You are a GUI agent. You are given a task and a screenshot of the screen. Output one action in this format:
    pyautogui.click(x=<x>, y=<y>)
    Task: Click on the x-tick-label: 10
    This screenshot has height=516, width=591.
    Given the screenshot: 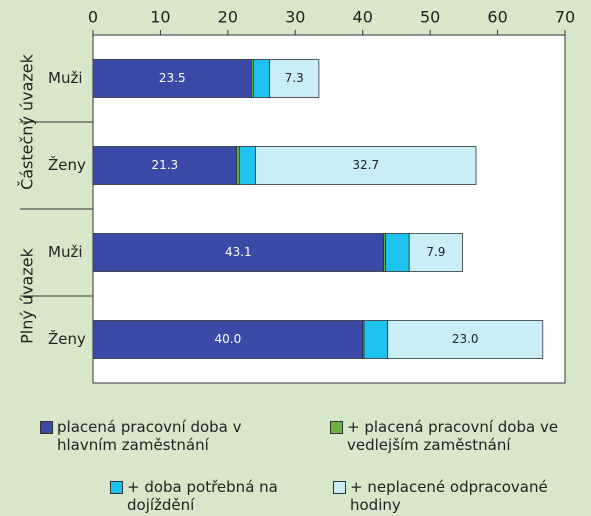 What is the action you would take?
    pyautogui.click(x=160, y=17)
    